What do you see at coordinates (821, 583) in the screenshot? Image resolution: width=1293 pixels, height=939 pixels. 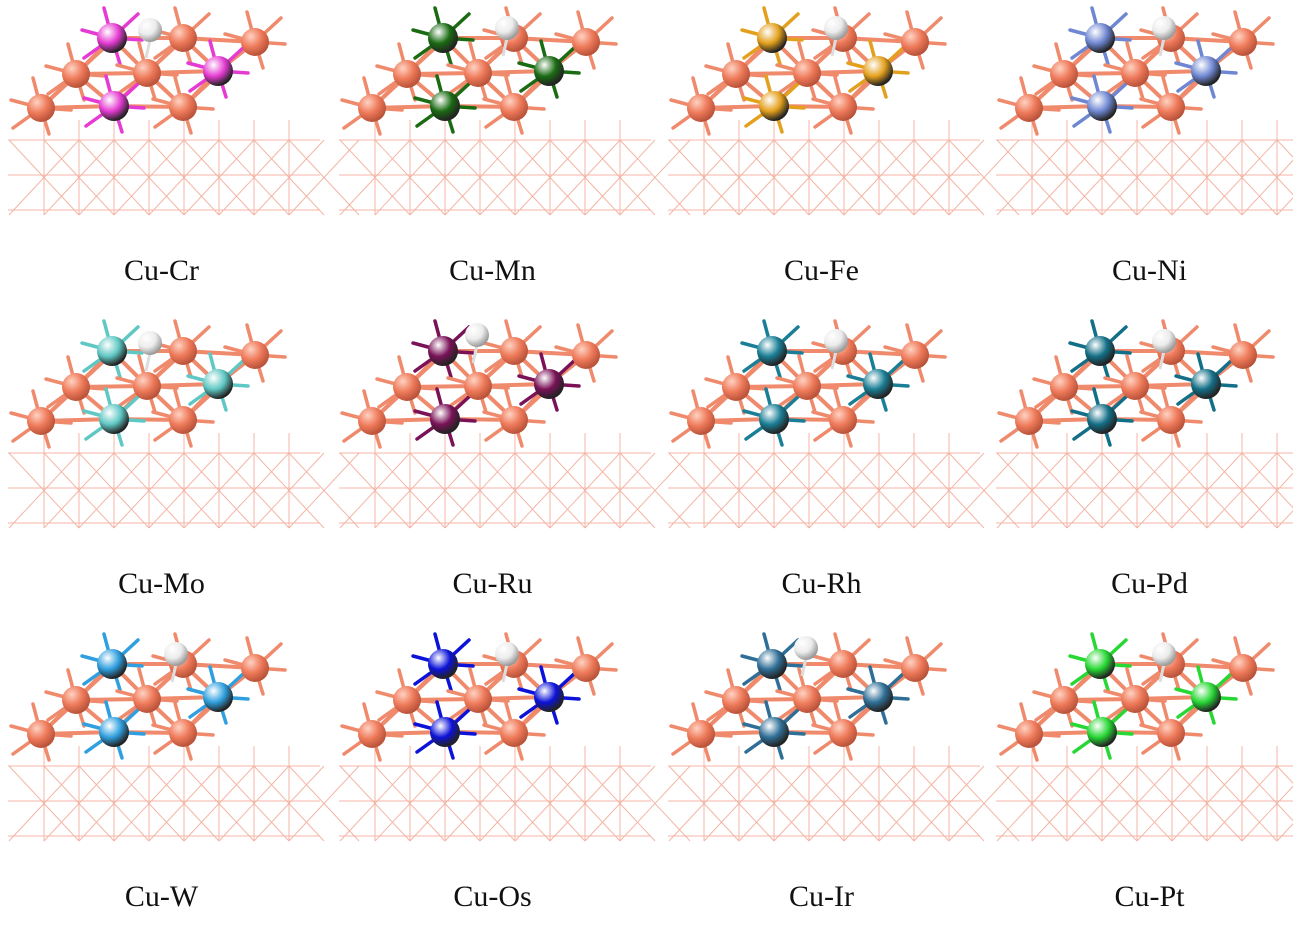 I see `panel-label: Cu-Rh` at bounding box center [821, 583].